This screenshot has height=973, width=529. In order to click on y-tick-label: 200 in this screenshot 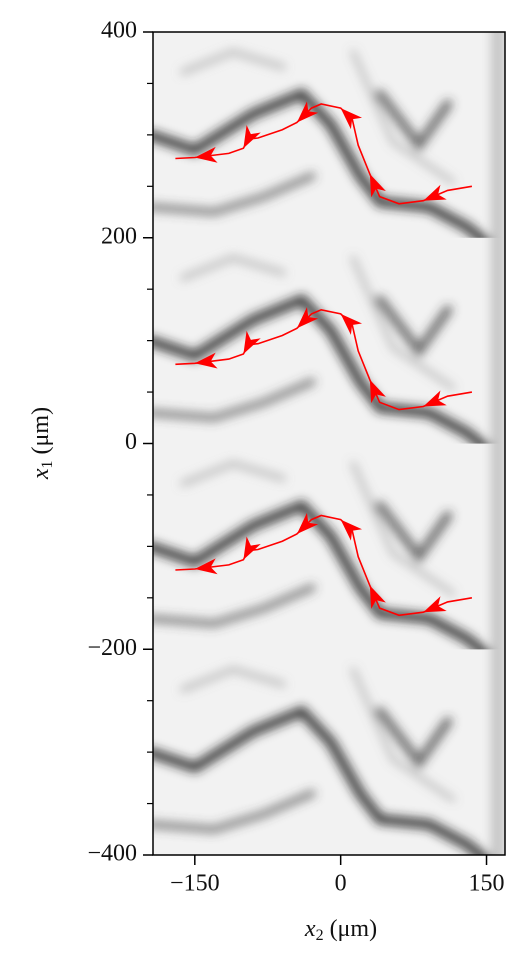, I will do `click(119, 236)`.